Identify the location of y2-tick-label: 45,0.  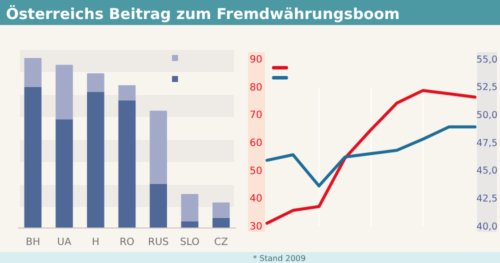
(487, 171).